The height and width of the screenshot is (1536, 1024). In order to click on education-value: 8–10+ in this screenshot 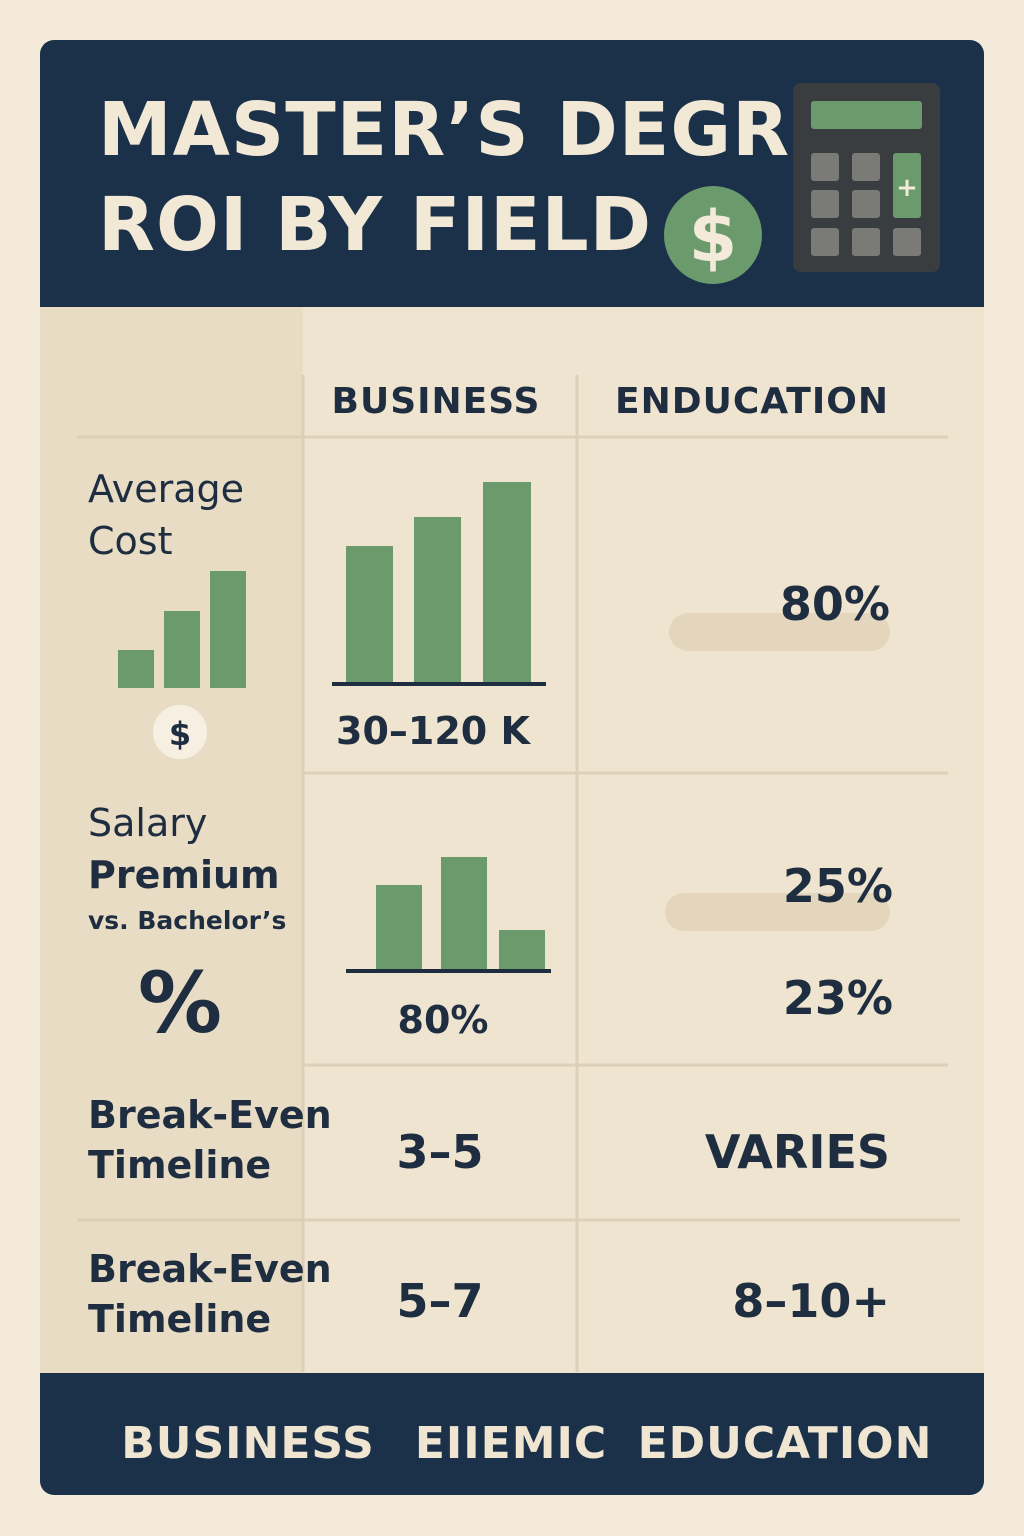, I will do `click(811, 1301)`.